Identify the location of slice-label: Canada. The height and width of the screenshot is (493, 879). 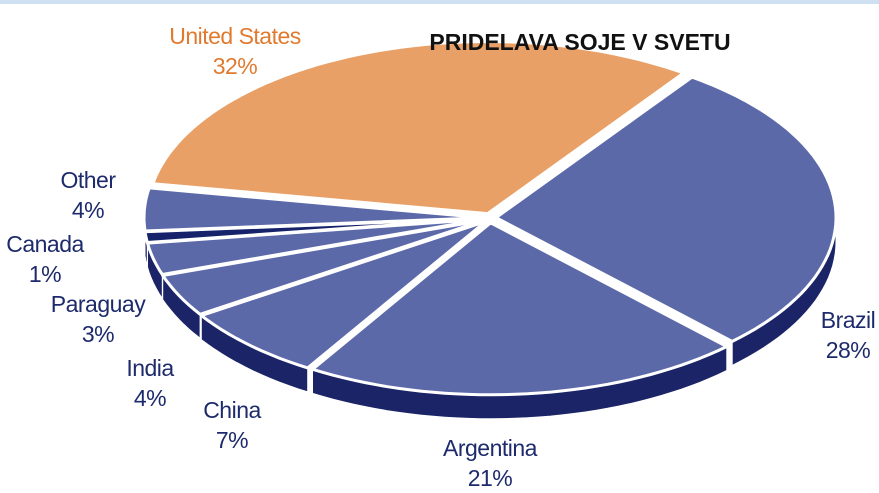
(45, 244).